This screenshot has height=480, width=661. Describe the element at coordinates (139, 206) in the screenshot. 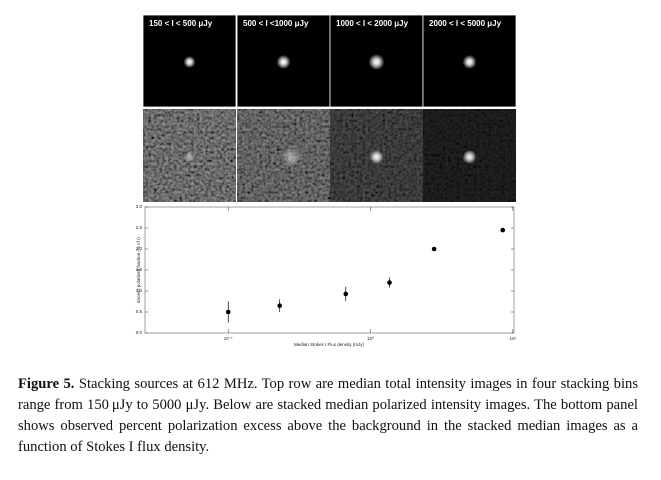

I see `y-tick-label: 3.0` at that location.